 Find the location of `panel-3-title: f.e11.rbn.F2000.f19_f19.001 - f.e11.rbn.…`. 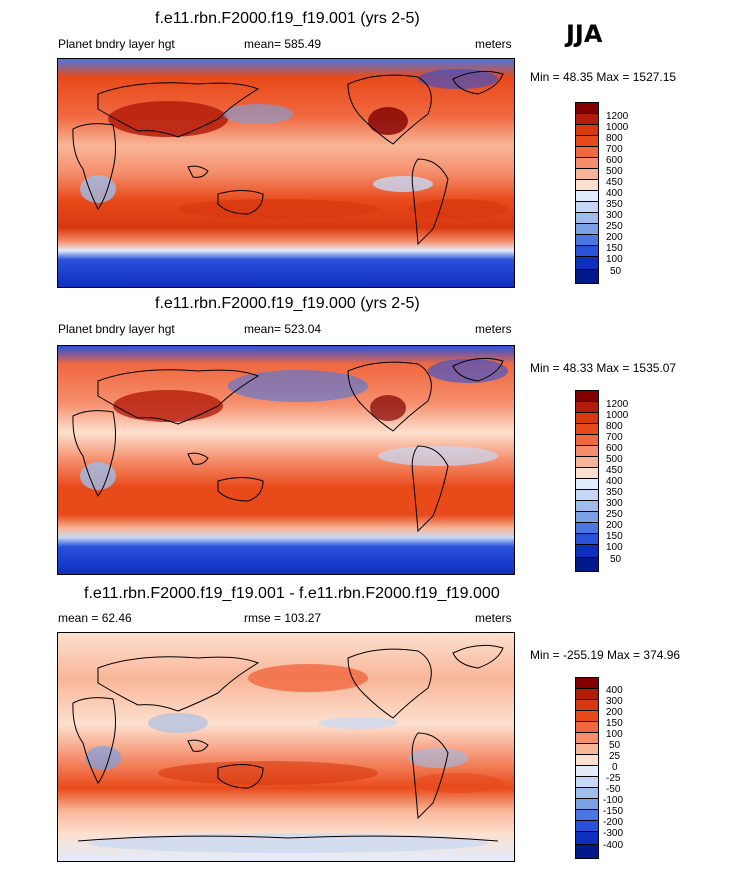

panel-3-title: f.e11.rbn.F2000.f19_f19.001 - f.e11.rbn.… is located at coordinates (292, 593).